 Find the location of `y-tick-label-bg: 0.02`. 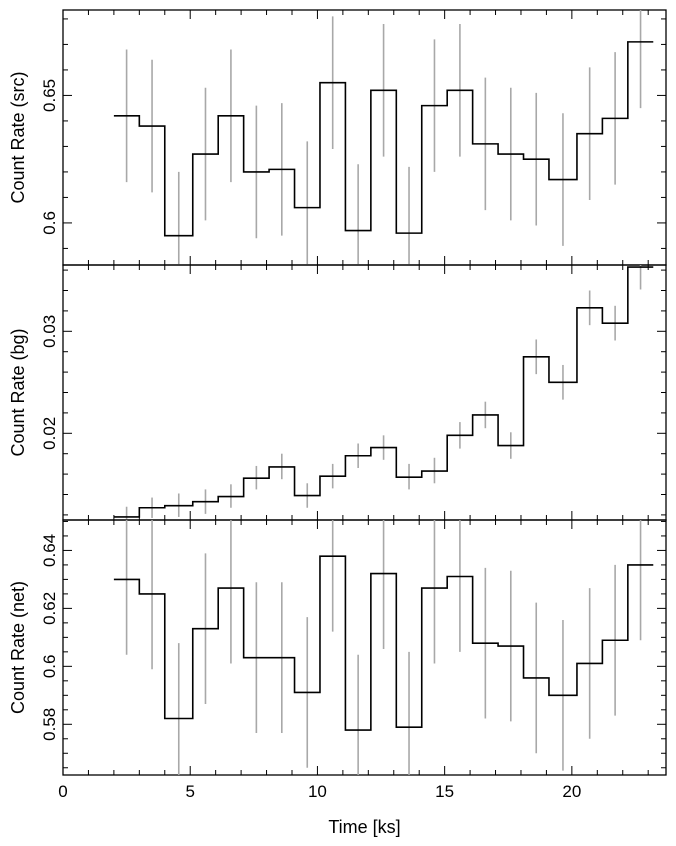

y-tick-label-bg: 0.02 is located at coordinates (49, 433).